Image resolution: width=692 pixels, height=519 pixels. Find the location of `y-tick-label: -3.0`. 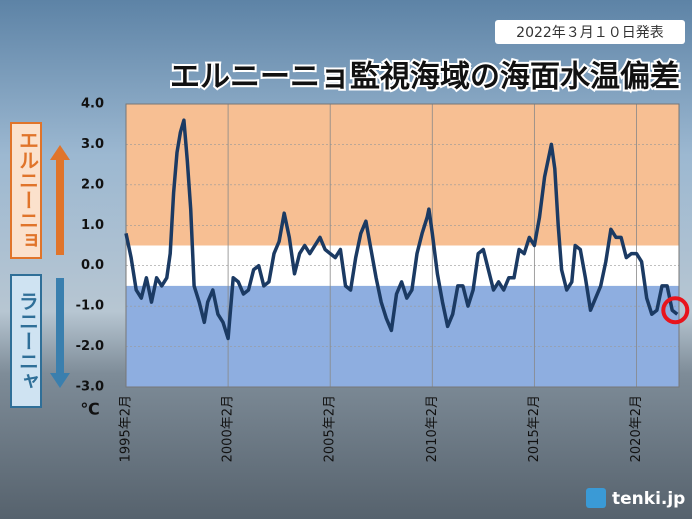

y-tick-label: -3.0 is located at coordinates (90, 387).